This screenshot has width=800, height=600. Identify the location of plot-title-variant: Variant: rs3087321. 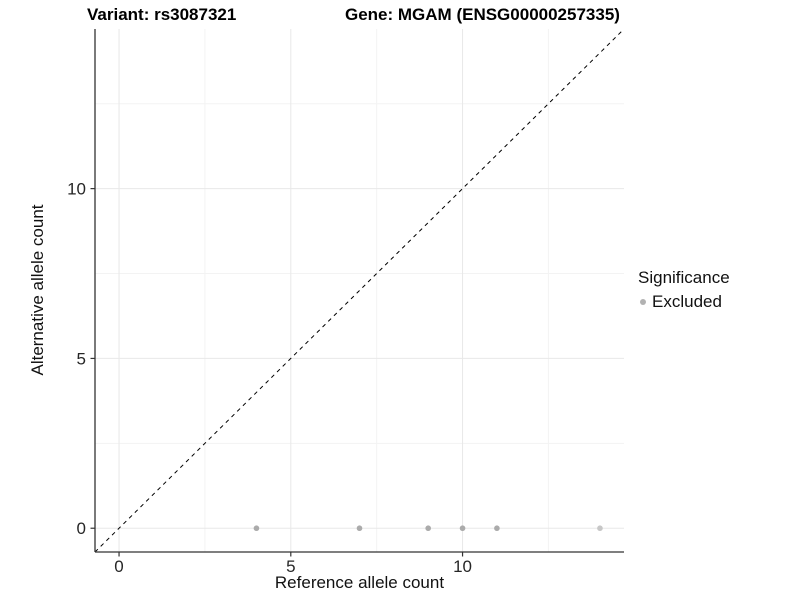
(162, 14).